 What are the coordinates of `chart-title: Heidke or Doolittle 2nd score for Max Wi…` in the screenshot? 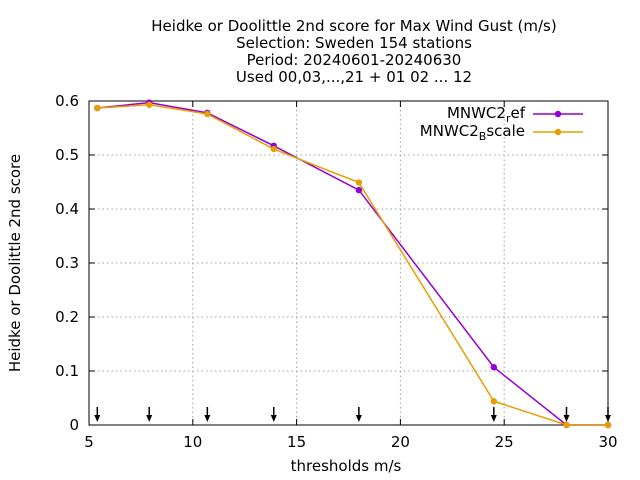 It's located at (353, 51).